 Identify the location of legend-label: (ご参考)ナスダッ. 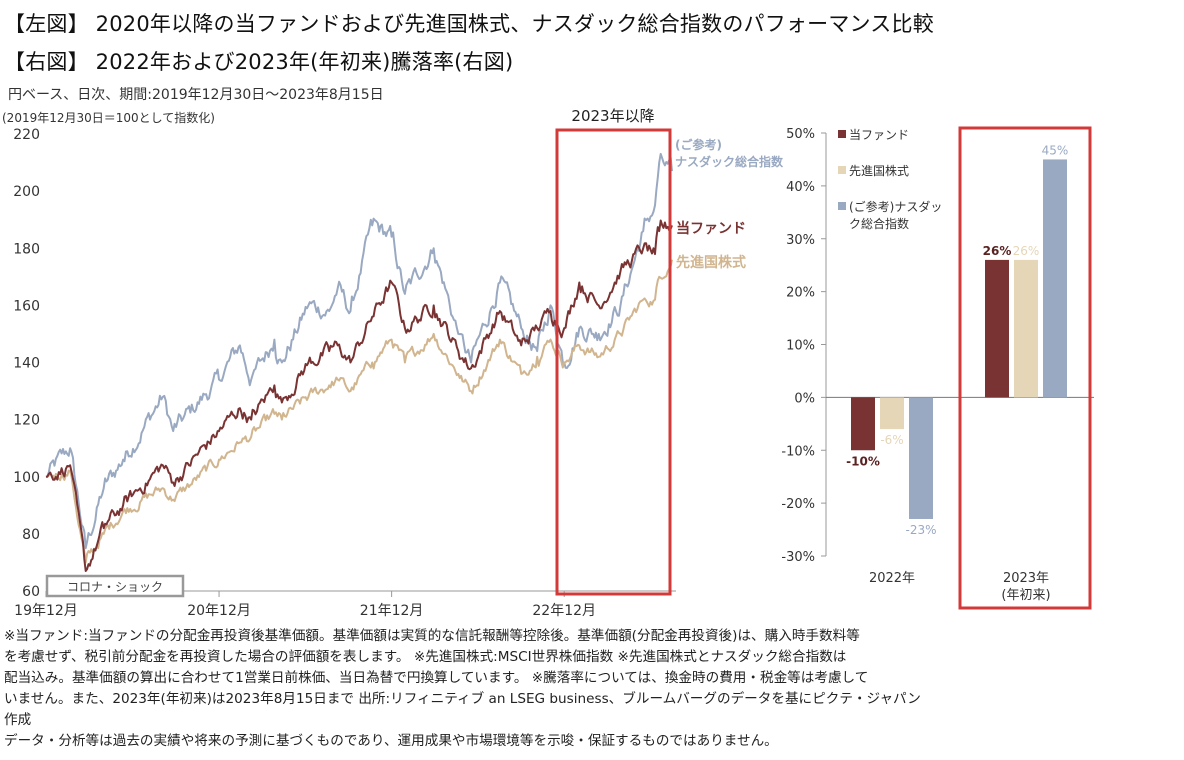
(895, 206).